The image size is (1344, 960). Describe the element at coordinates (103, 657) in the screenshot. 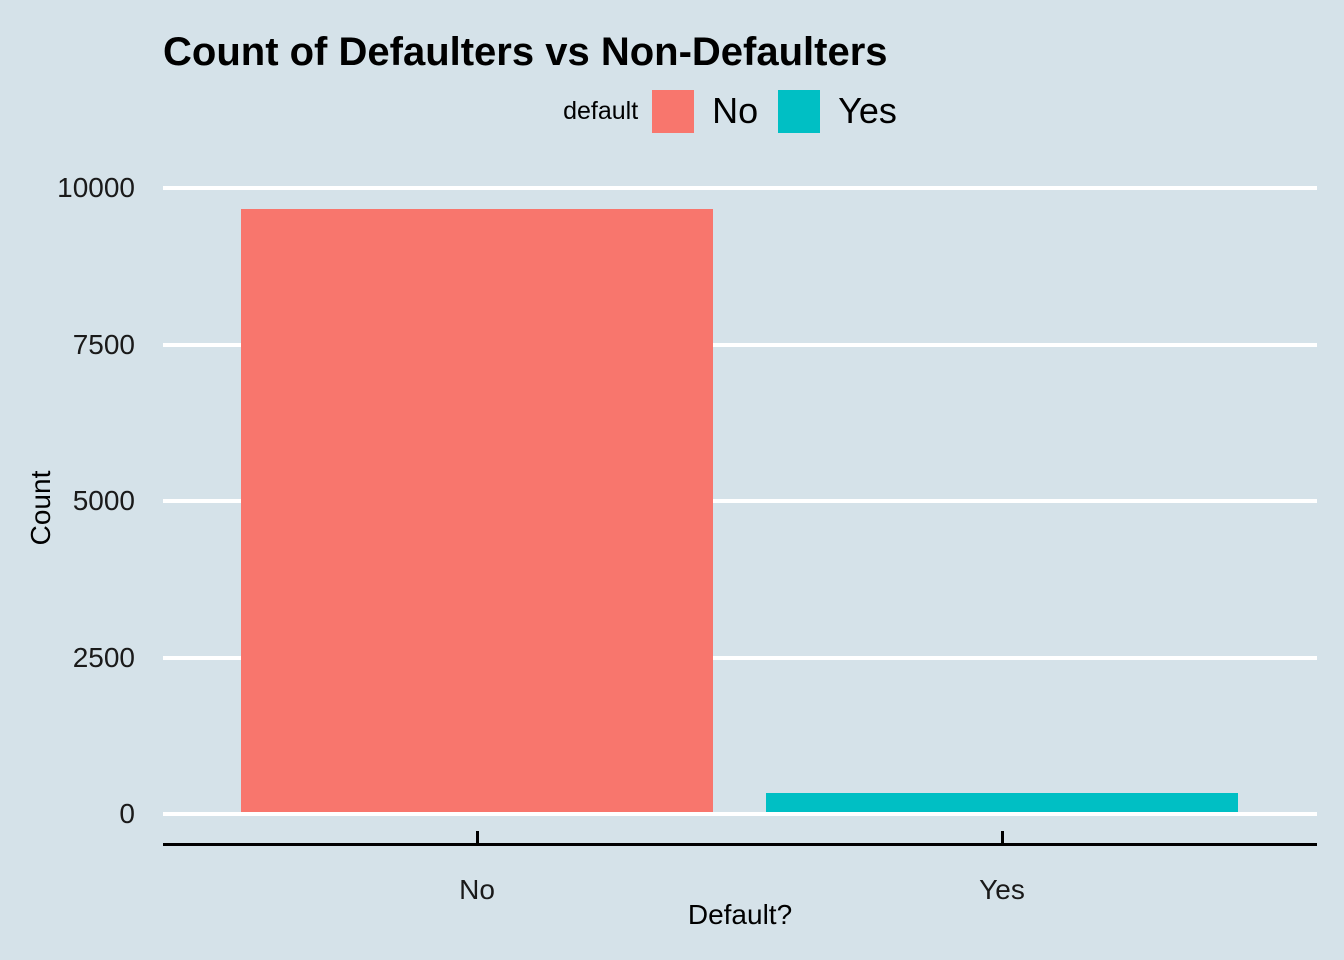

I see `y-tick-label-2500: 2500` at that location.